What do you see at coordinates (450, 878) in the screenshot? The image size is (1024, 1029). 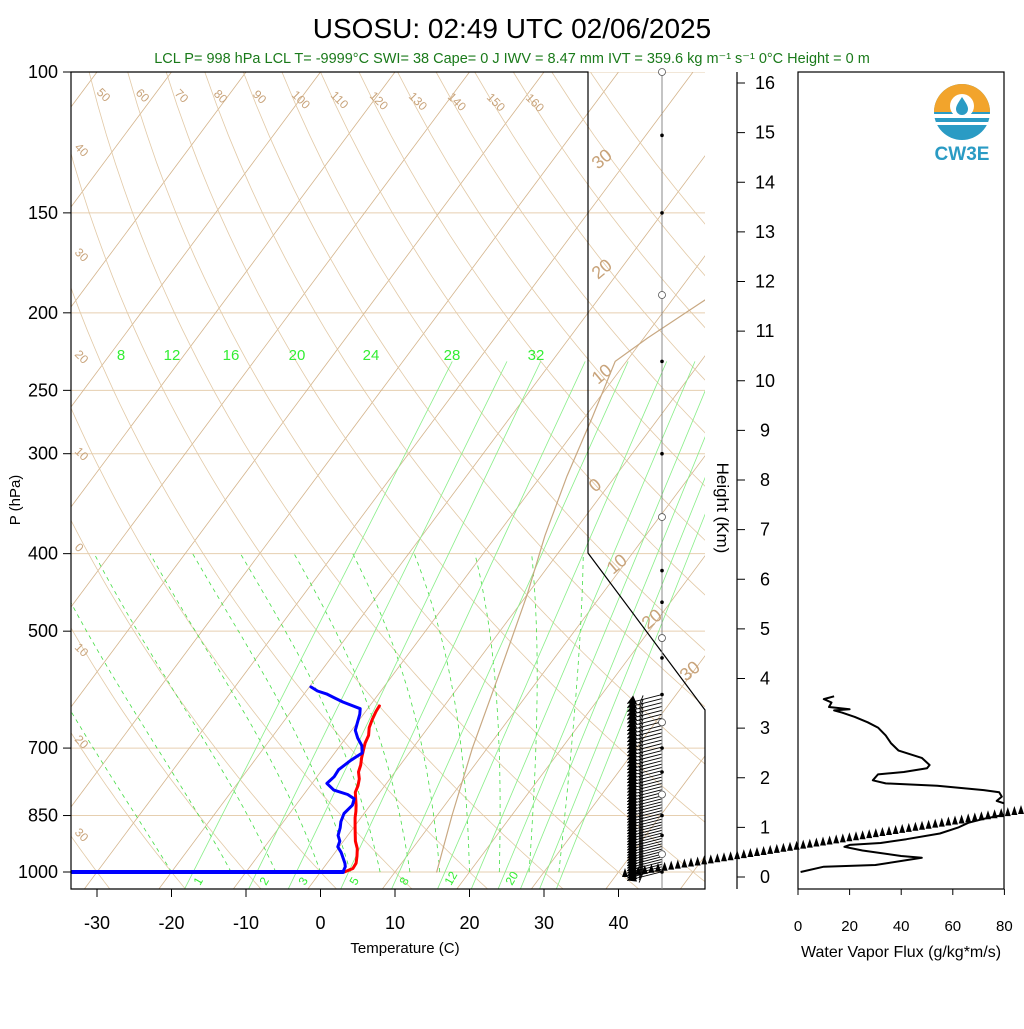 I see `mixing-ratio-label-bottom: 12` at bounding box center [450, 878].